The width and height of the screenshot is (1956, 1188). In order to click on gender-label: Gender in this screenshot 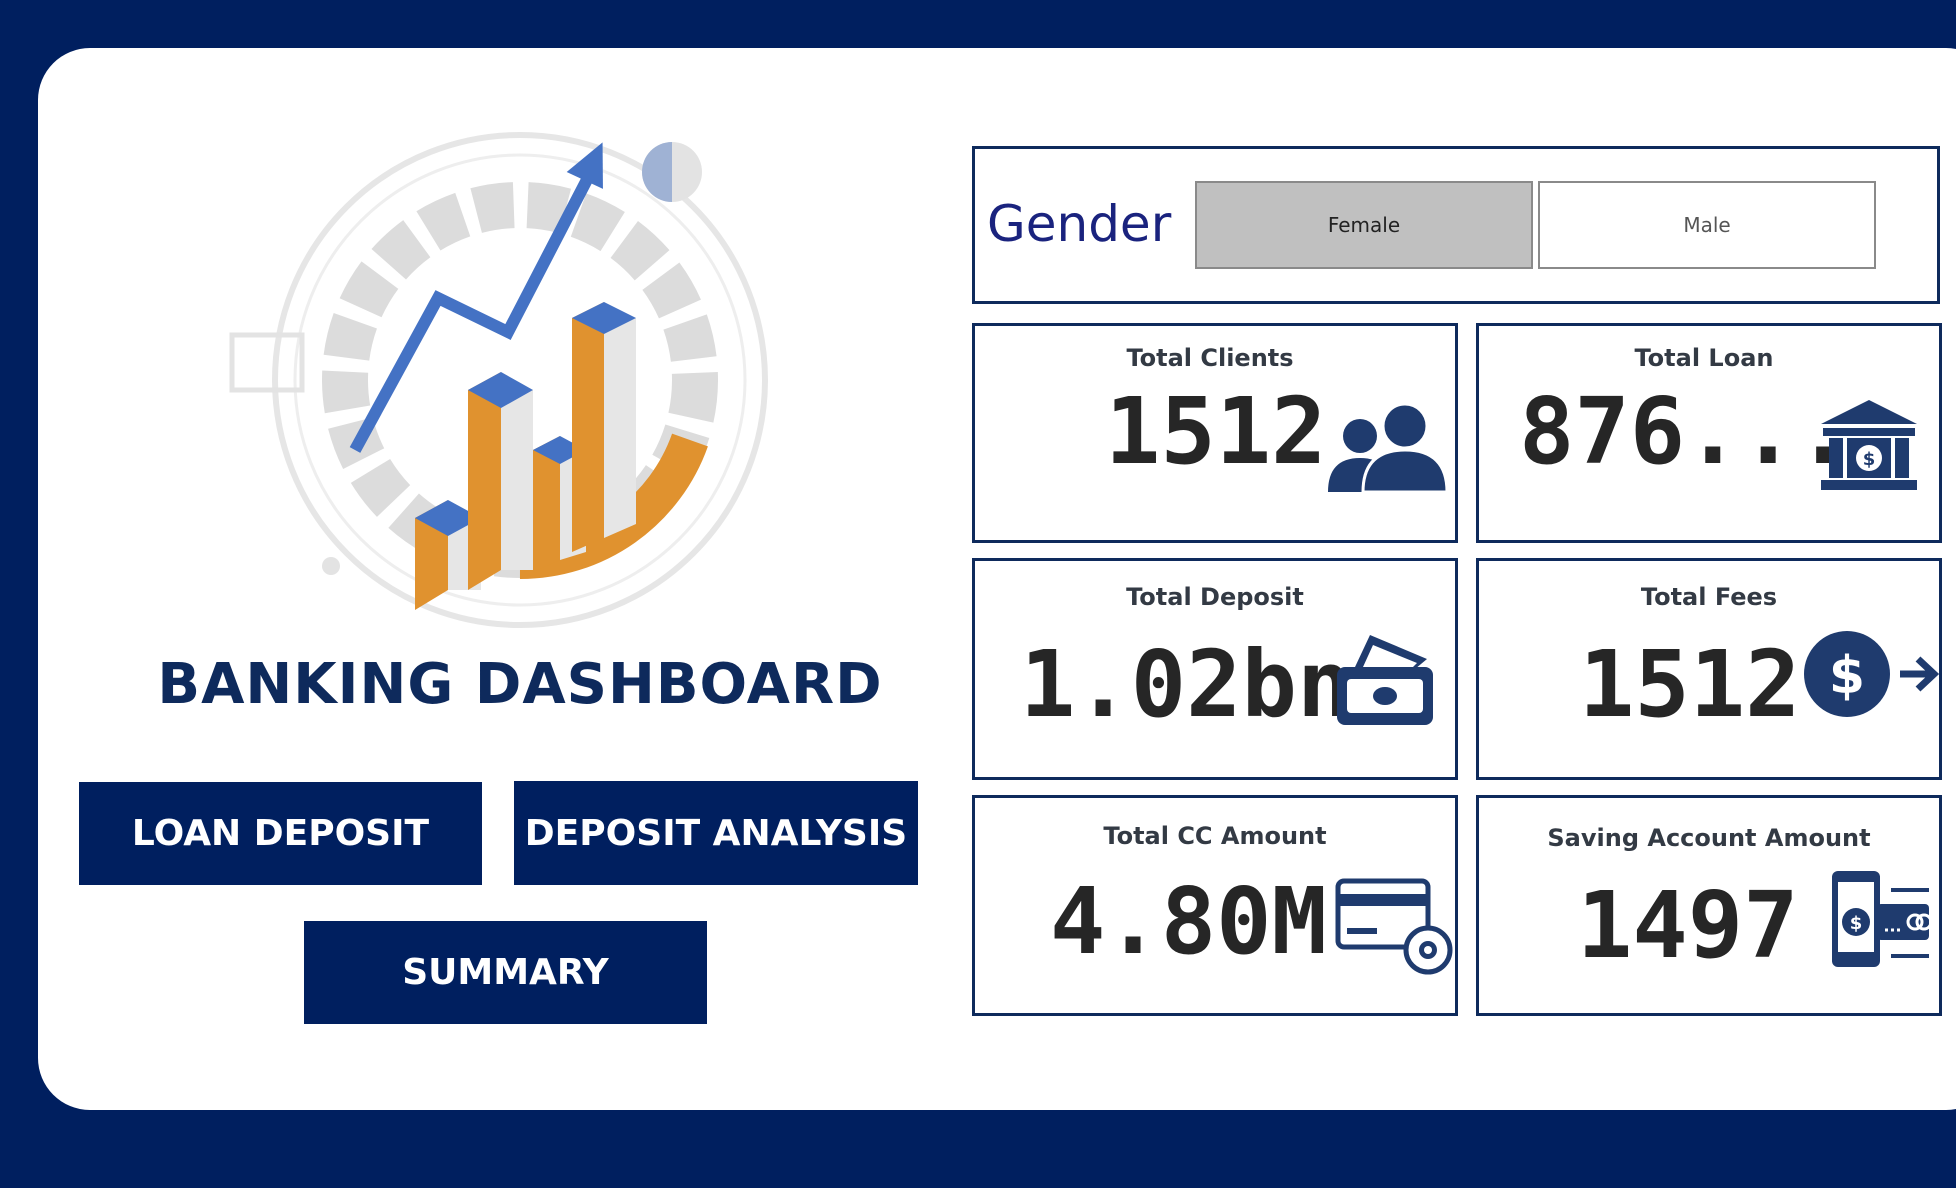, I will do `click(1079, 224)`.